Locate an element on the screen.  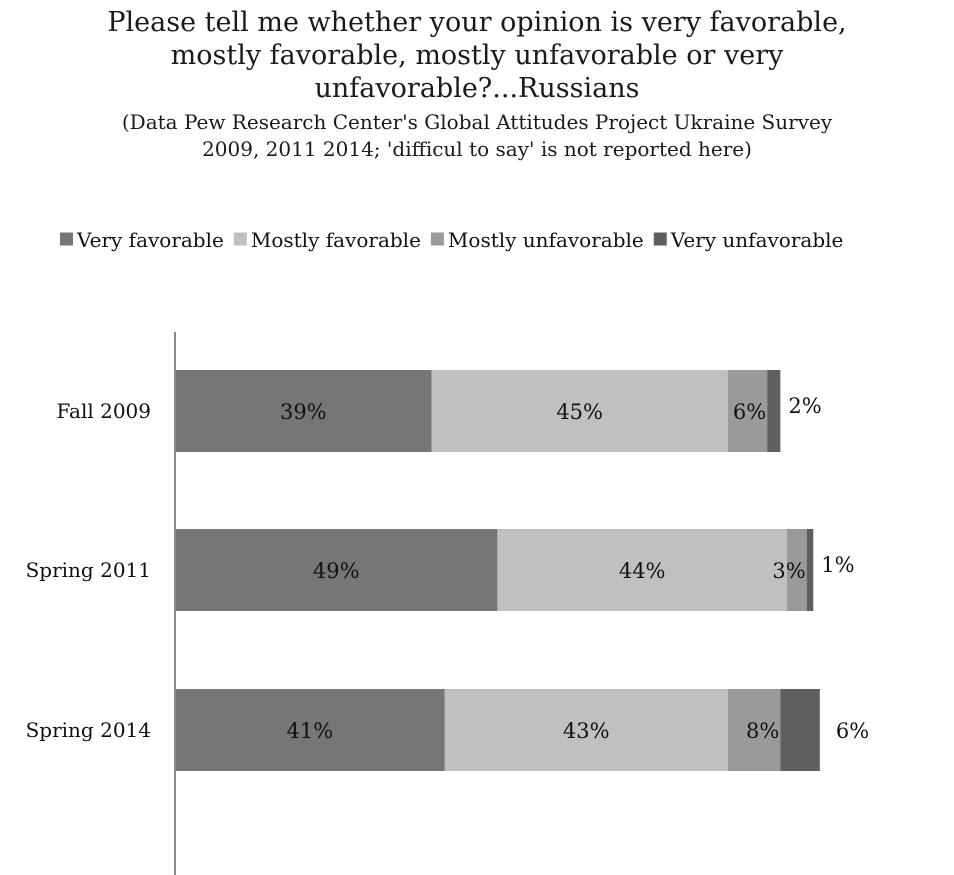
category-axis-labels: Fall 2009 Spring 2011 Spring 2014 is located at coordinates (88, 570).